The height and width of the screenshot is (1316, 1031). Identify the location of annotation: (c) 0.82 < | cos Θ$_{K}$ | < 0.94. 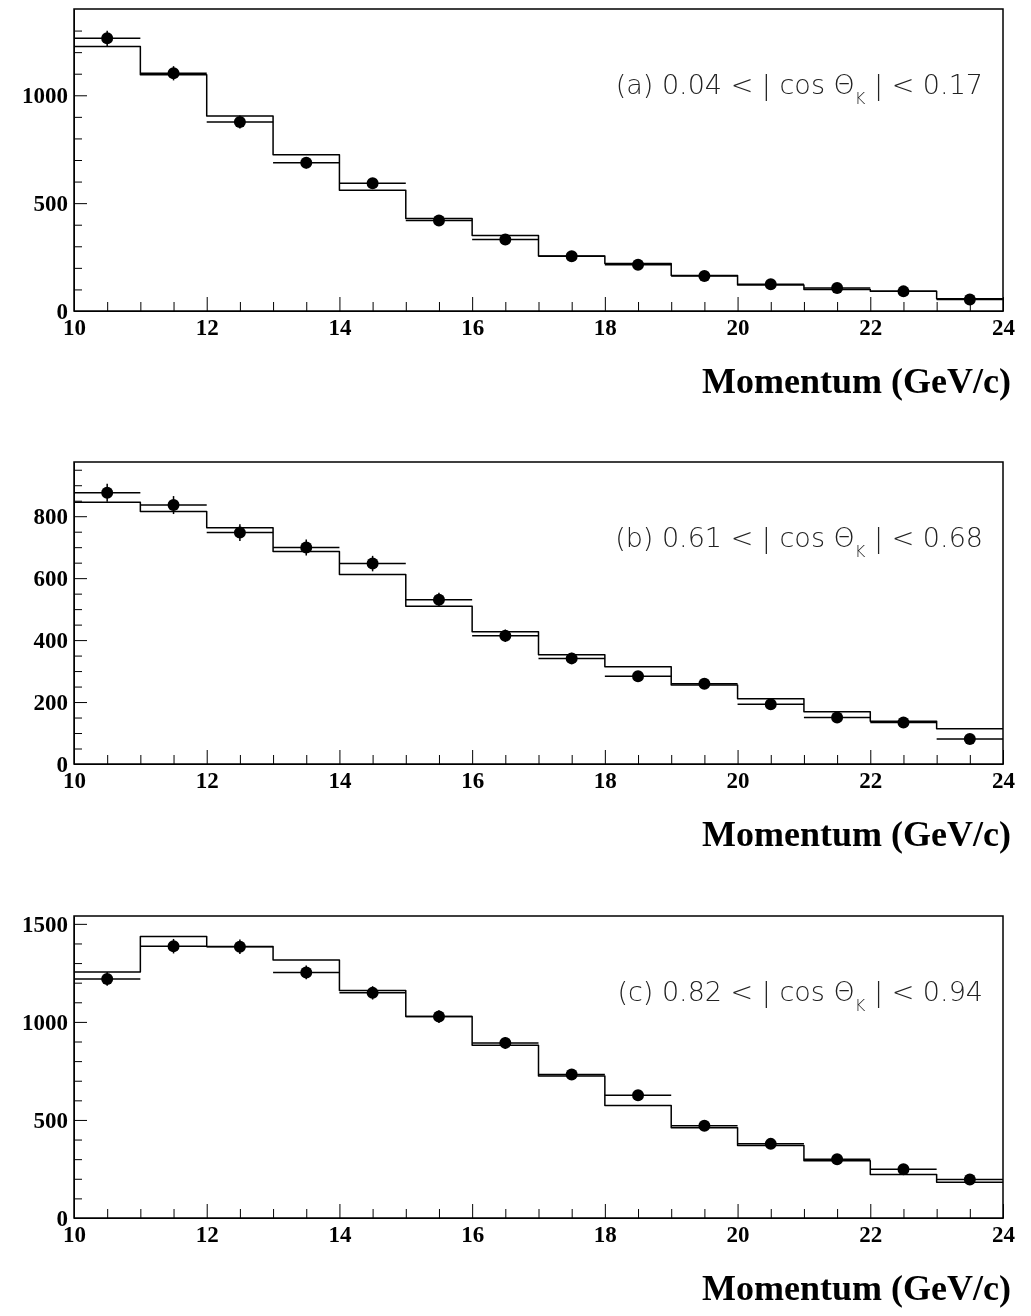
(800, 995).